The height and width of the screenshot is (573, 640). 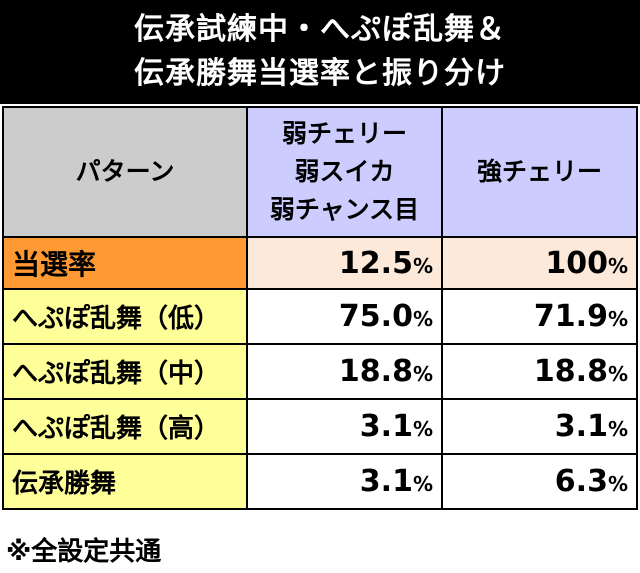 I want to click on table-row: 当選率 12.5% 100%, so click(x=320, y=263).